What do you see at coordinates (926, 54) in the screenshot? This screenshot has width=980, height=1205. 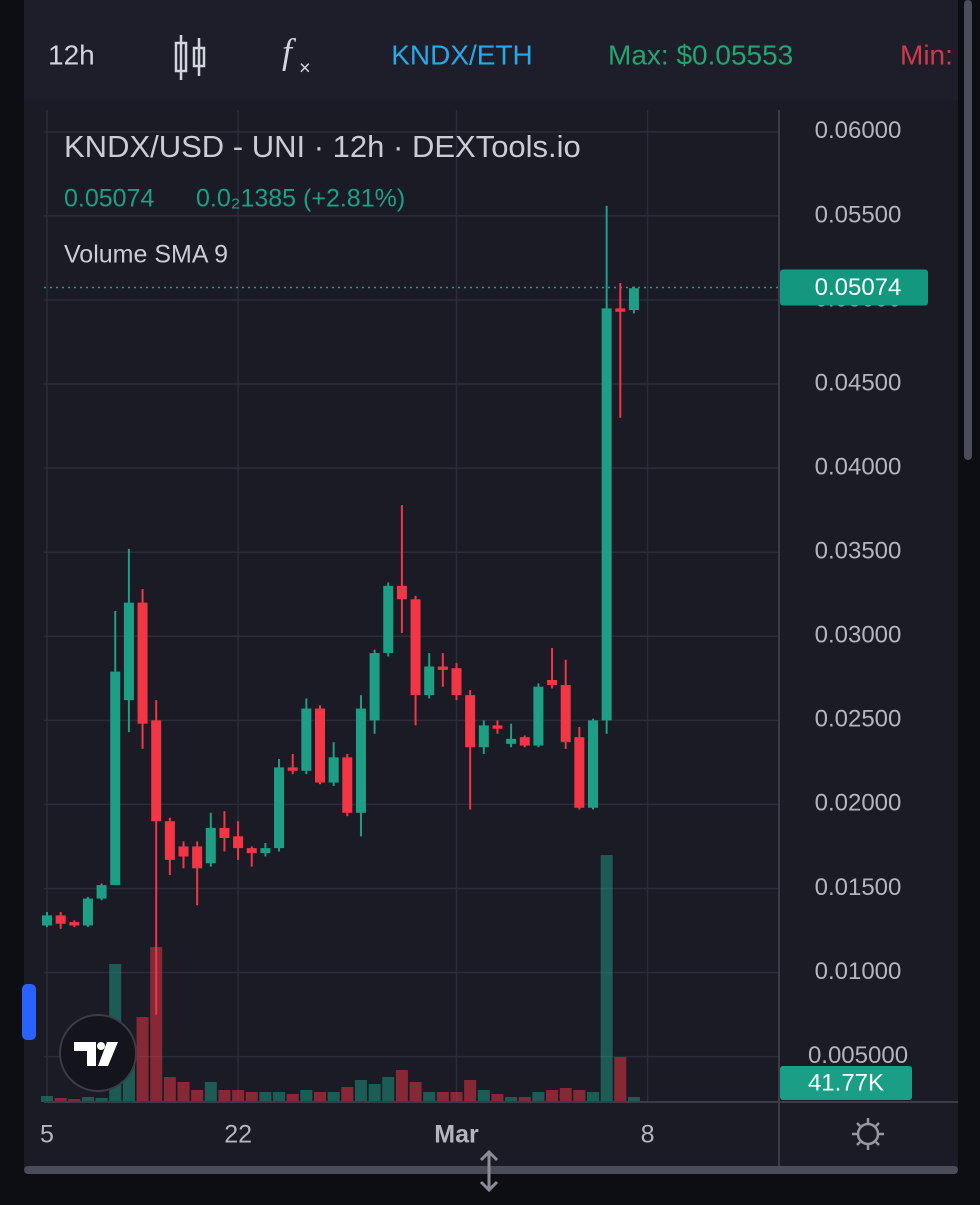 I see `min-price: Min:` at bounding box center [926, 54].